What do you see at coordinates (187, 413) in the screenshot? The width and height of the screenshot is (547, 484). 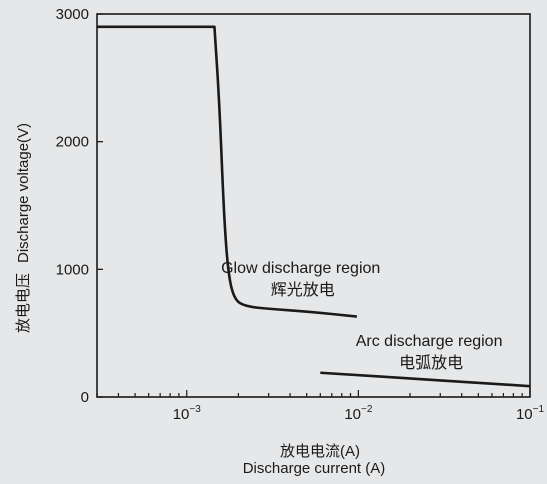 I see `x-tick-label: 10⁻³` at bounding box center [187, 413].